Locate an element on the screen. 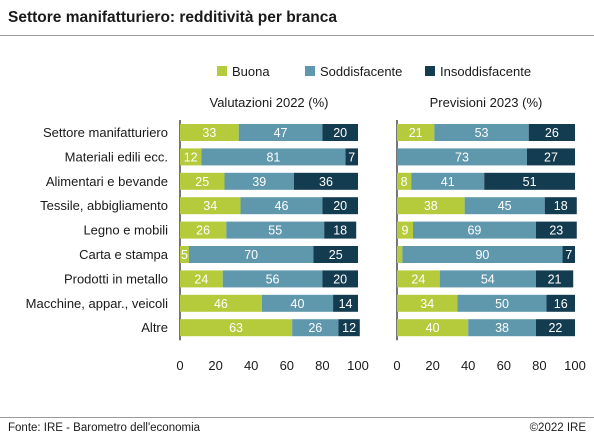 The image size is (594, 438). bar-label-p1-r6-s1: 54 is located at coordinates (488, 279).